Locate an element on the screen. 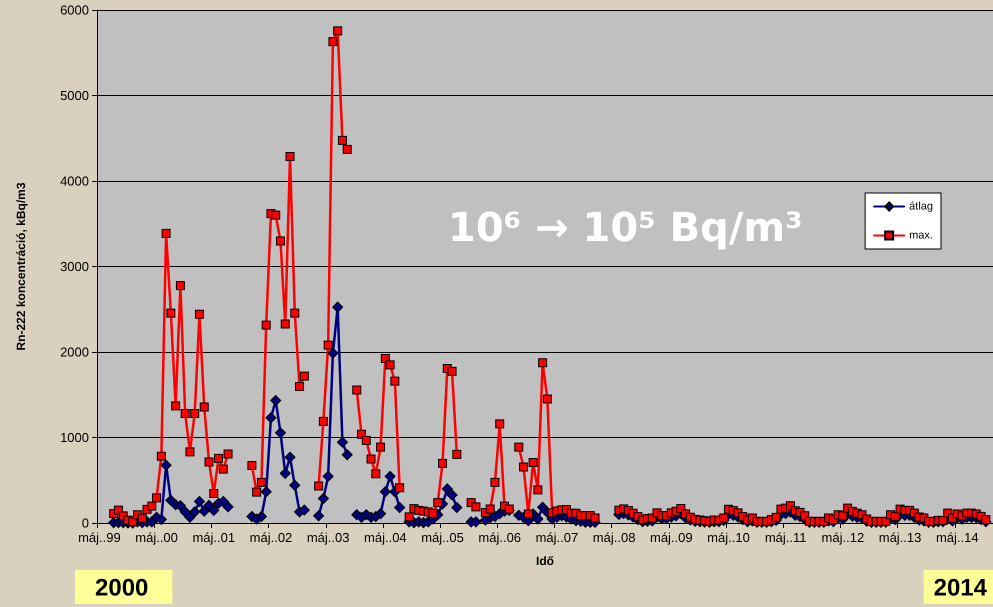 The image size is (993, 607). legend-label: átlag is located at coordinates (921, 206).